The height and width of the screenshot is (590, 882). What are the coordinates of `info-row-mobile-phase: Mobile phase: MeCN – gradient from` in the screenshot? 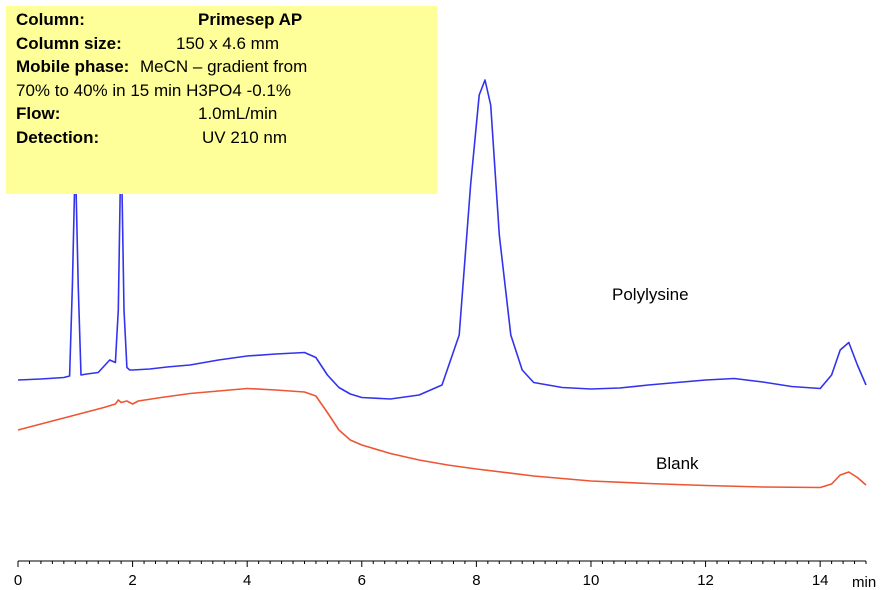 It's located at (226, 67).